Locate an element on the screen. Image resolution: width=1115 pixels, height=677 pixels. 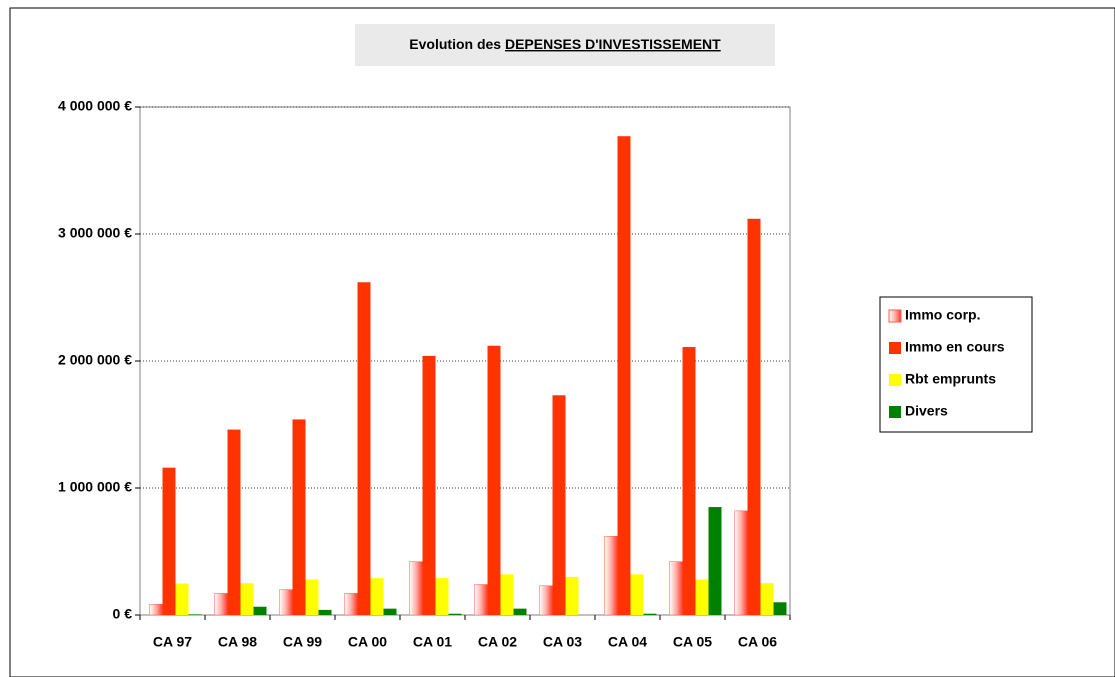
x-tick-label: CA 97 is located at coordinates (172, 642).